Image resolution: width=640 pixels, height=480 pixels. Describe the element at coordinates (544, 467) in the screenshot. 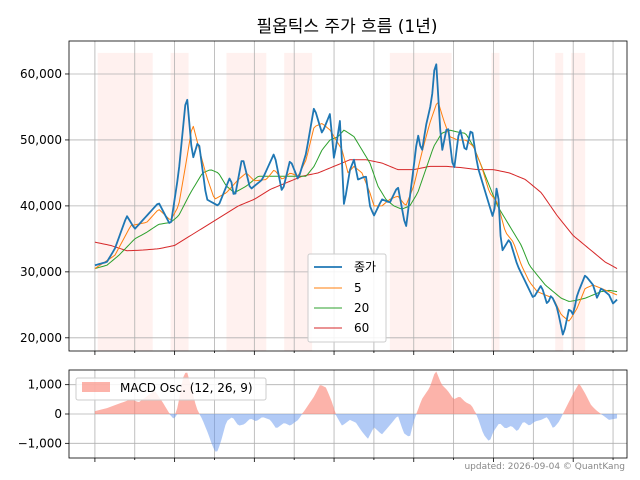

I see `update-footer: updated: 2026-09-04 © QuantKang` at that location.